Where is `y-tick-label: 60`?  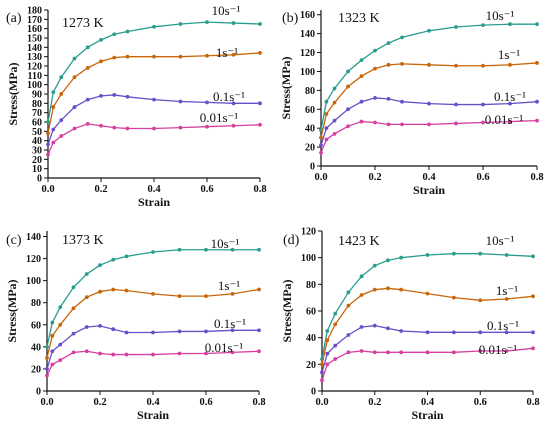
y-tick-label: 60 is located at coordinates (37, 123).